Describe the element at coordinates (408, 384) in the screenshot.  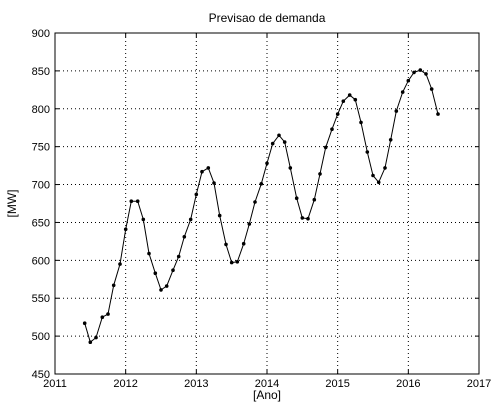
I see `x-tick-label: 2016` at that location.